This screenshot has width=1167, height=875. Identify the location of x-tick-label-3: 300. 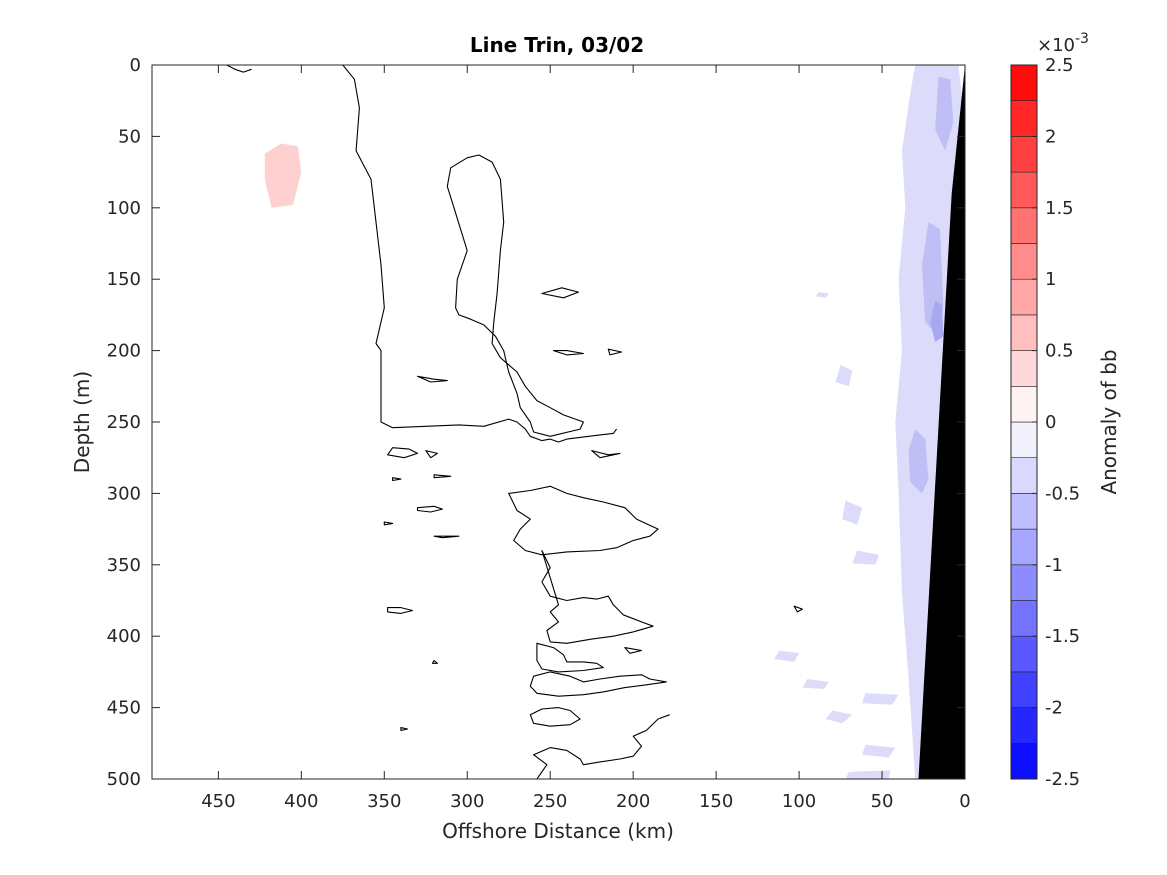
(467, 801).